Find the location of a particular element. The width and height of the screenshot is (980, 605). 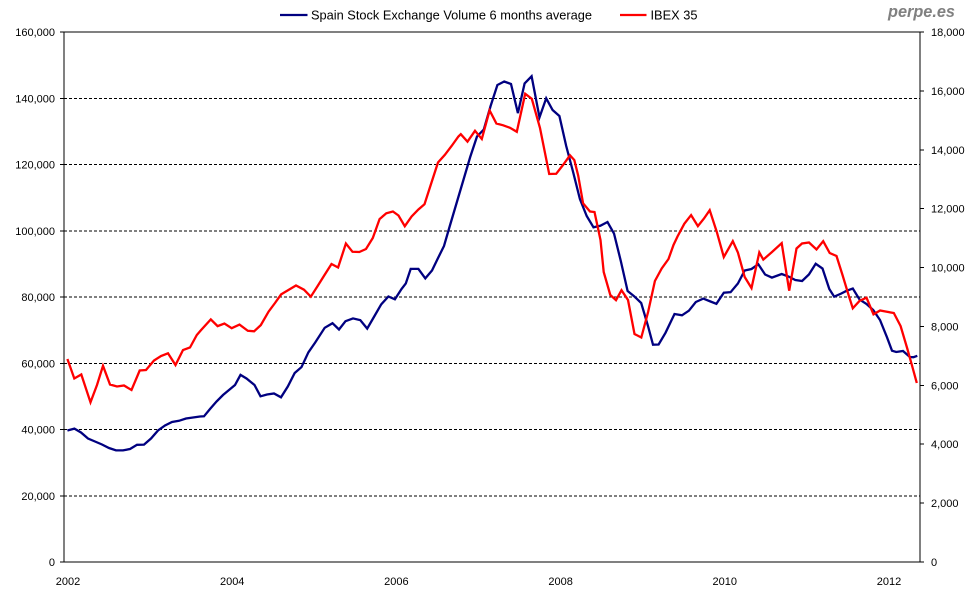

svg-text: 2006 is located at coordinates (396, 582).